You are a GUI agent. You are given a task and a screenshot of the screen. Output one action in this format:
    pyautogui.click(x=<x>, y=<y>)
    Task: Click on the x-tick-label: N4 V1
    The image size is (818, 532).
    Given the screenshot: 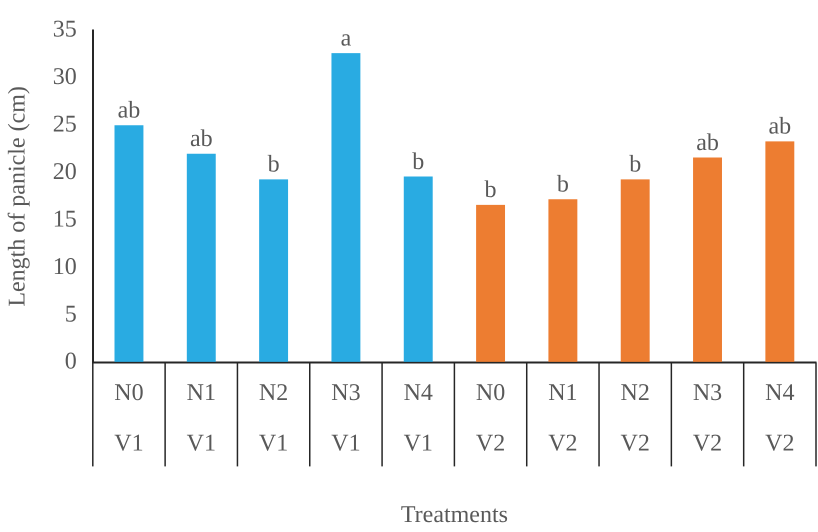 What is the action you would take?
    pyautogui.click(x=418, y=418)
    